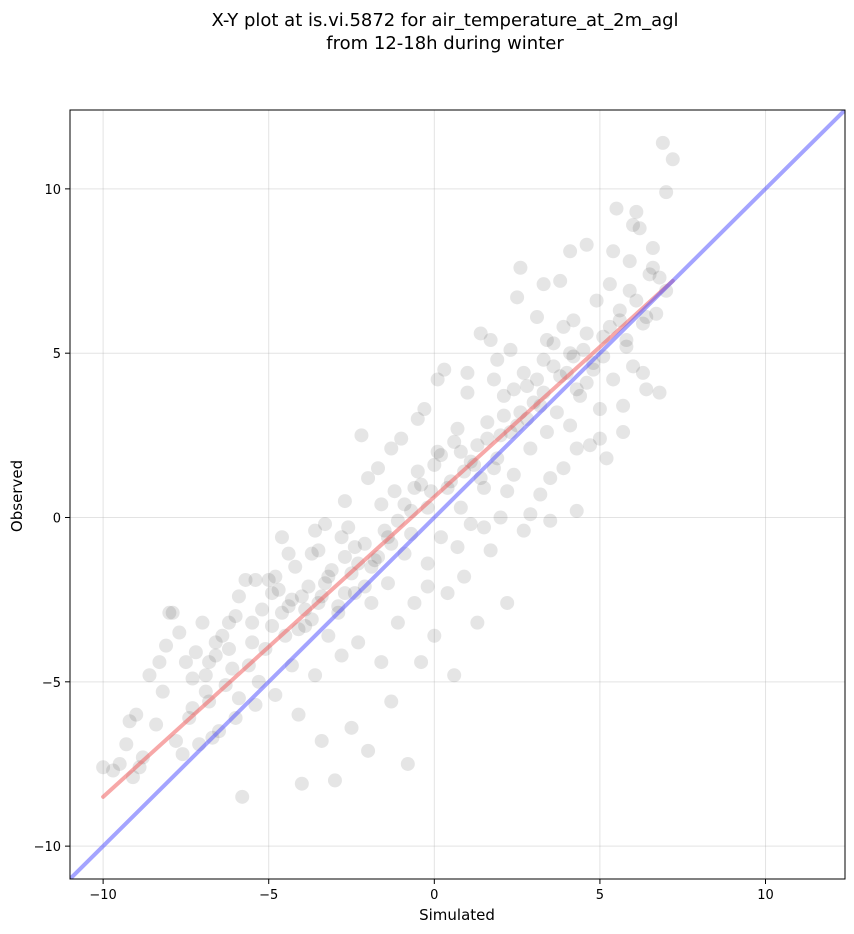  Describe the element at coordinates (52, 190) in the screenshot. I see `y-tick-label: 10` at that location.